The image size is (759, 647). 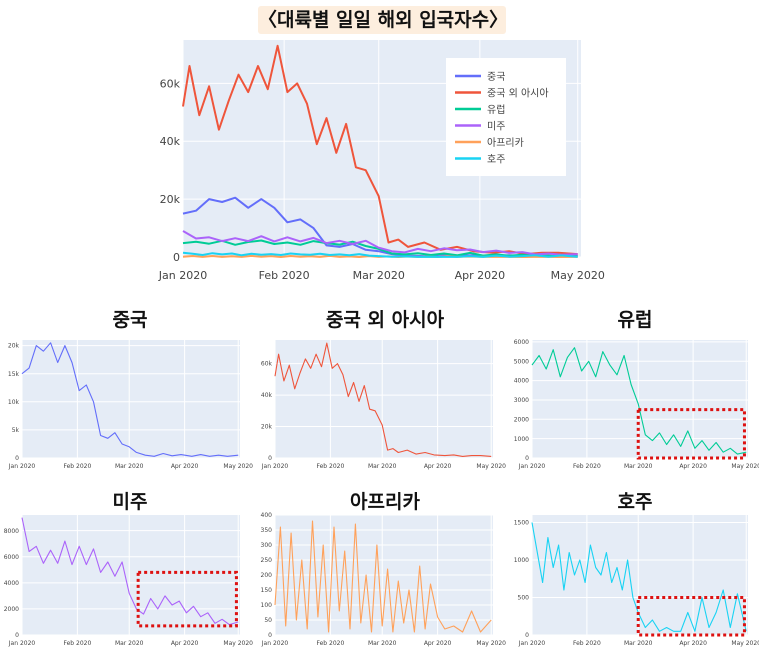 What do you see at coordinates (77, 466) in the screenshot?
I see `china-x-tick: Feb 2020` at bounding box center [77, 466].